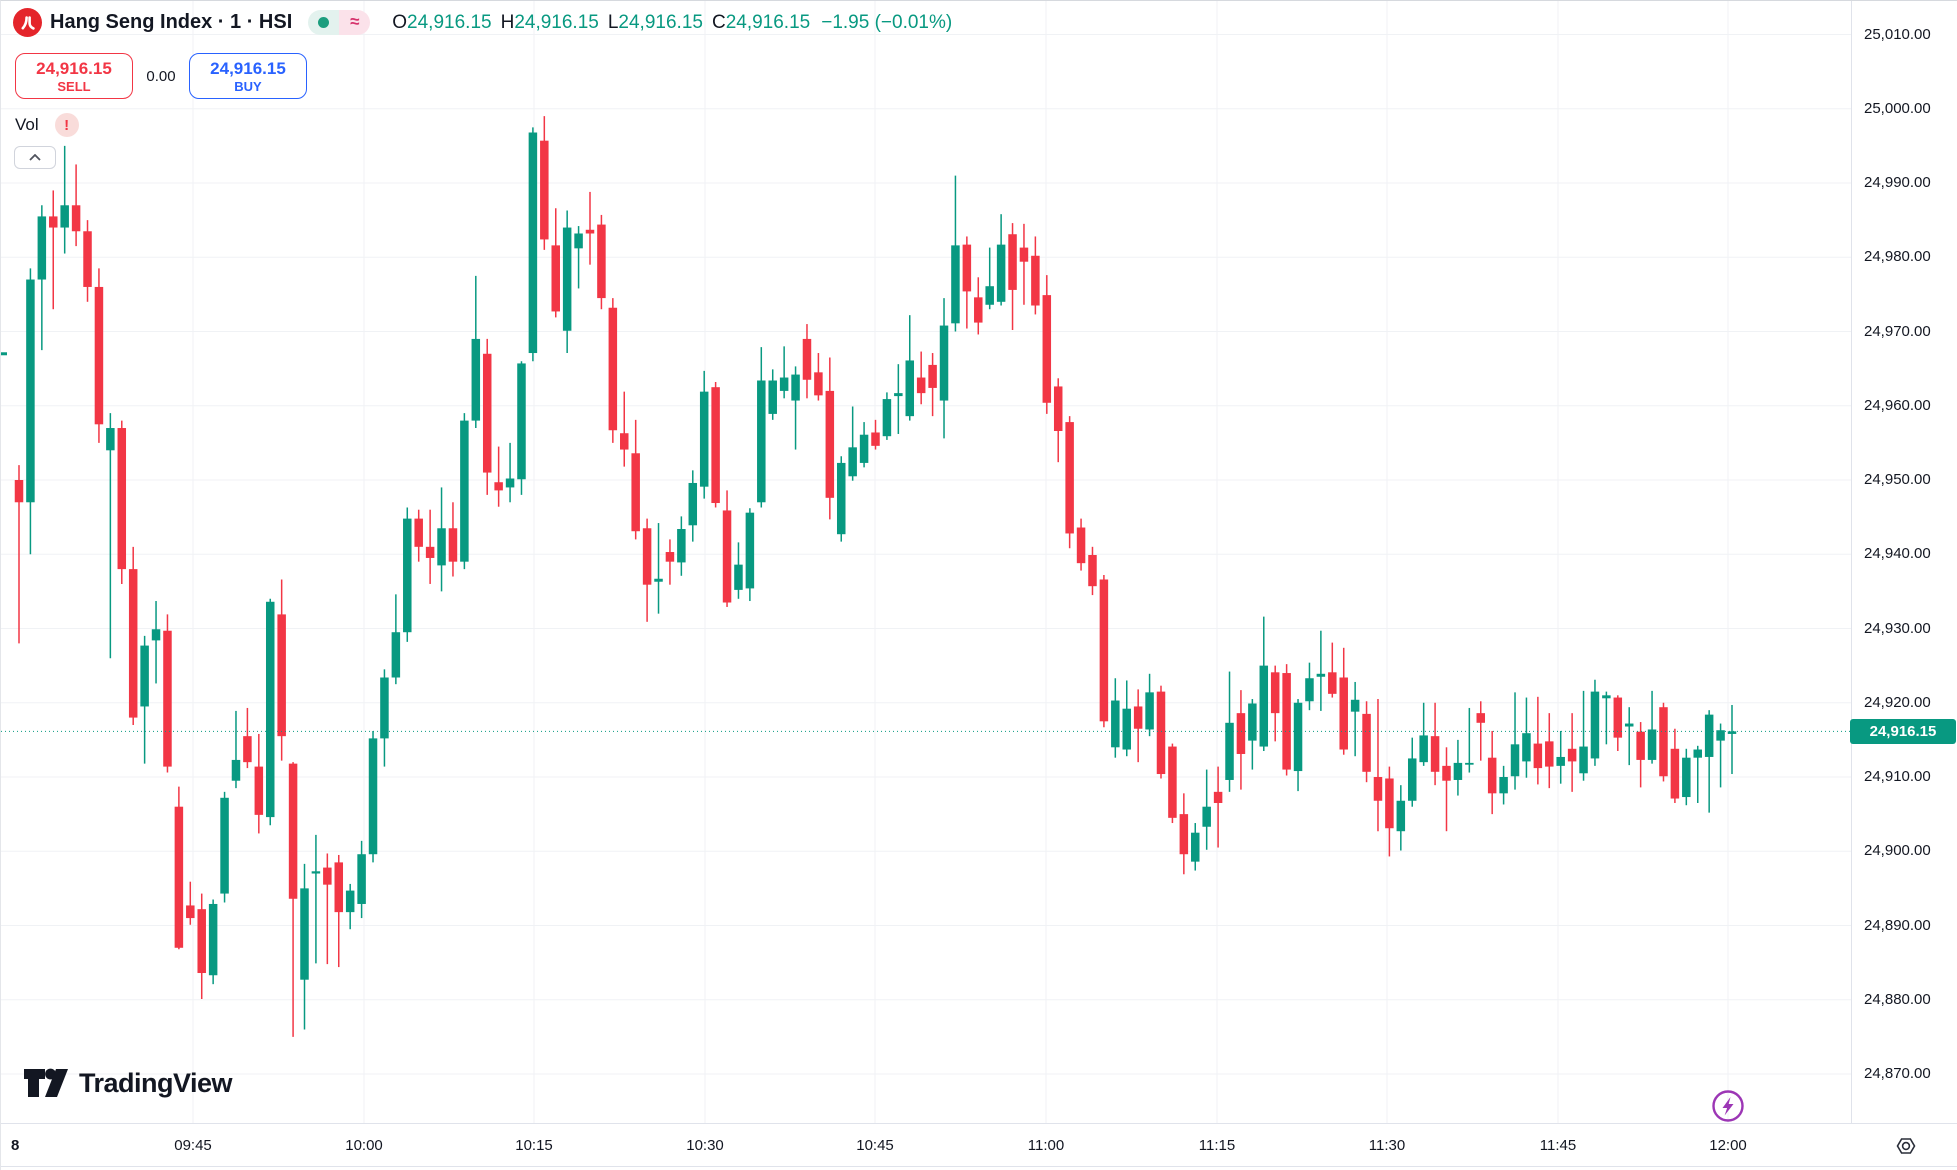 This screenshot has height=1170, width=1957. Describe the element at coordinates (556, 22) in the screenshot. I see `high-value: 24,916.15` at that location.